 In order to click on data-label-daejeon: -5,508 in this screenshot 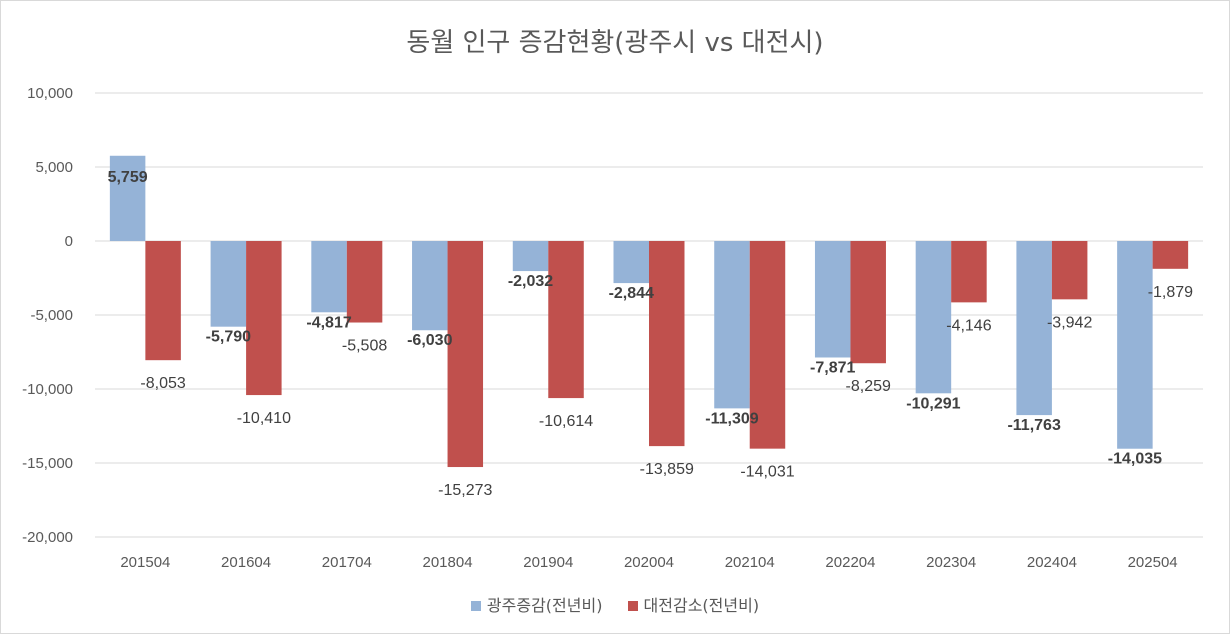, I will do `click(364, 346)`.